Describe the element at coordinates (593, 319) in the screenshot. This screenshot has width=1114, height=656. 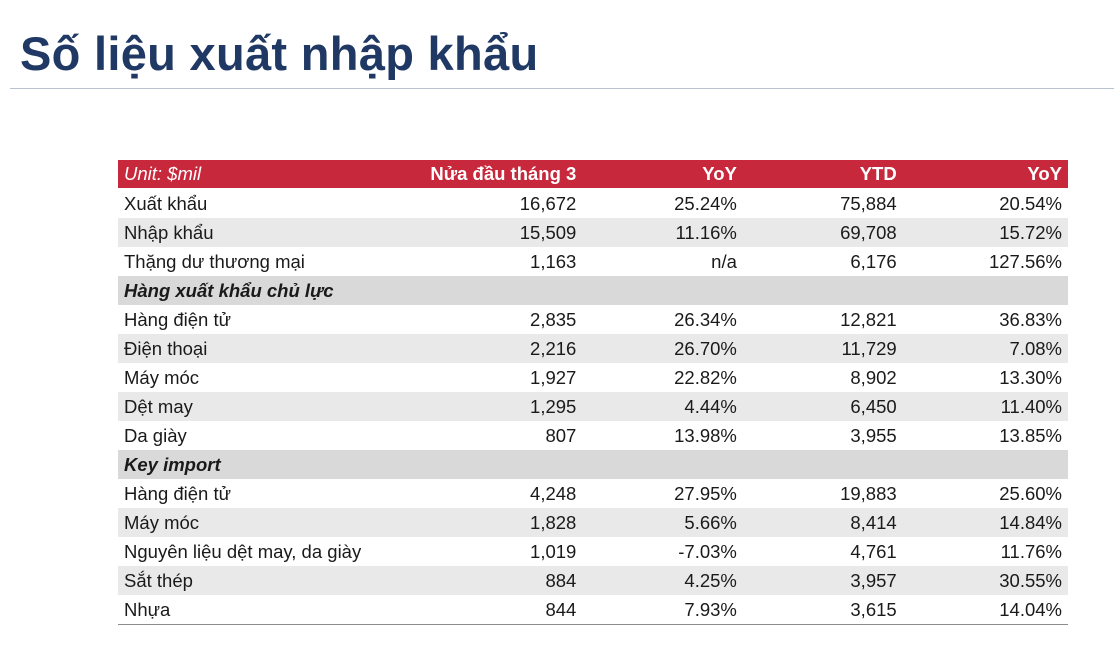
I see `table-row: Hàng điện tử 2,835 26.34% 12,821 36.83%` at that location.